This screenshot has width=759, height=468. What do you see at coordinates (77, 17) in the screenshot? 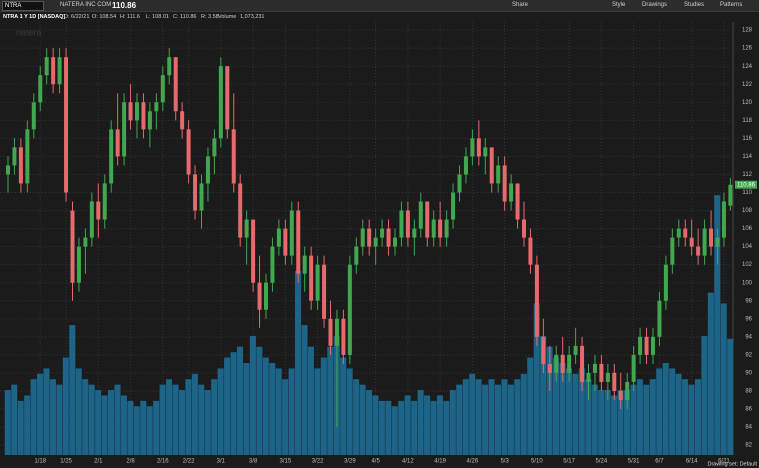
I see `info-date: D: 6/22/21` at bounding box center [77, 17].